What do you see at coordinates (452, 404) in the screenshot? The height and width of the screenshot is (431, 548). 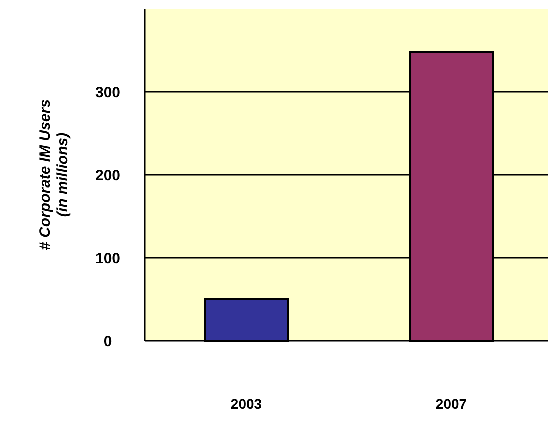 I see `x-tick-label: 2007` at bounding box center [452, 404].